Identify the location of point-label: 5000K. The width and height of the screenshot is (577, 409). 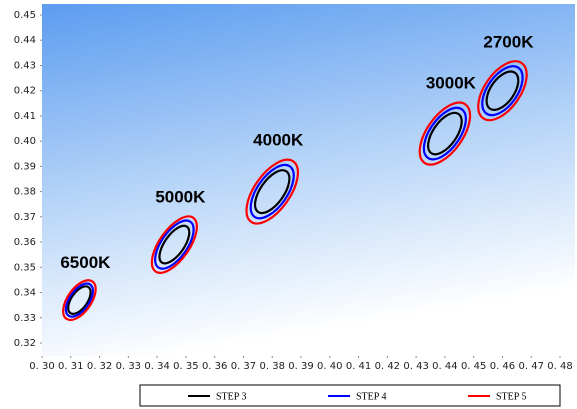
(180, 196).